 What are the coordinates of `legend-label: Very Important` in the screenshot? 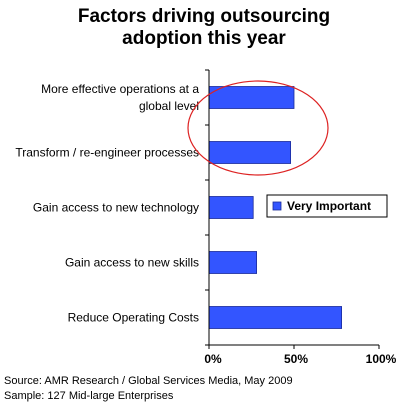 It's located at (329, 206).